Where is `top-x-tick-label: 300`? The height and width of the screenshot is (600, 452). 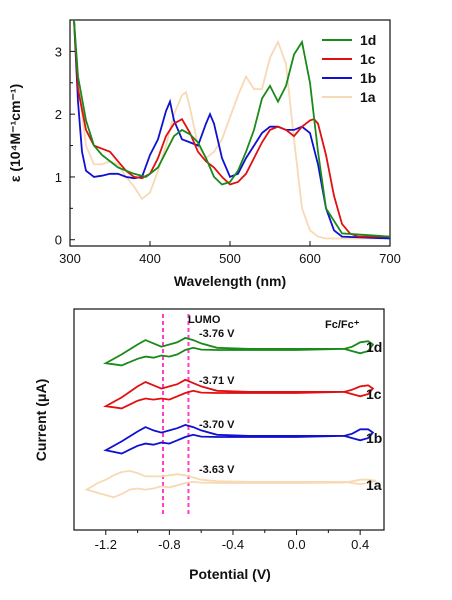 top-x-tick-label: 300 is located at coordinates (70, 258).